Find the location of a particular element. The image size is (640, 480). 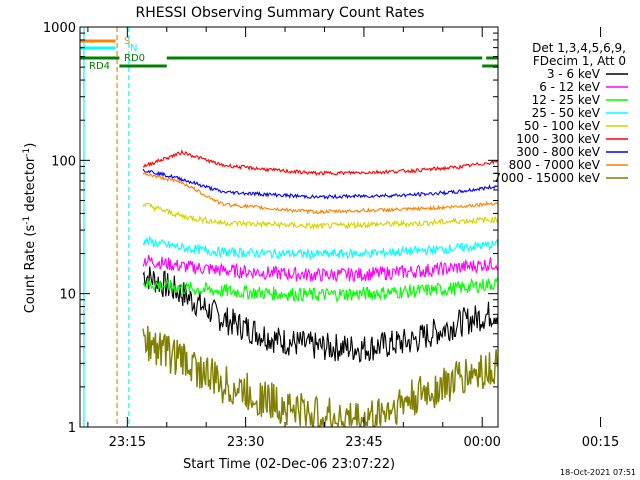

x-tick-label: 23:15 is located at coordinates (127, 442).